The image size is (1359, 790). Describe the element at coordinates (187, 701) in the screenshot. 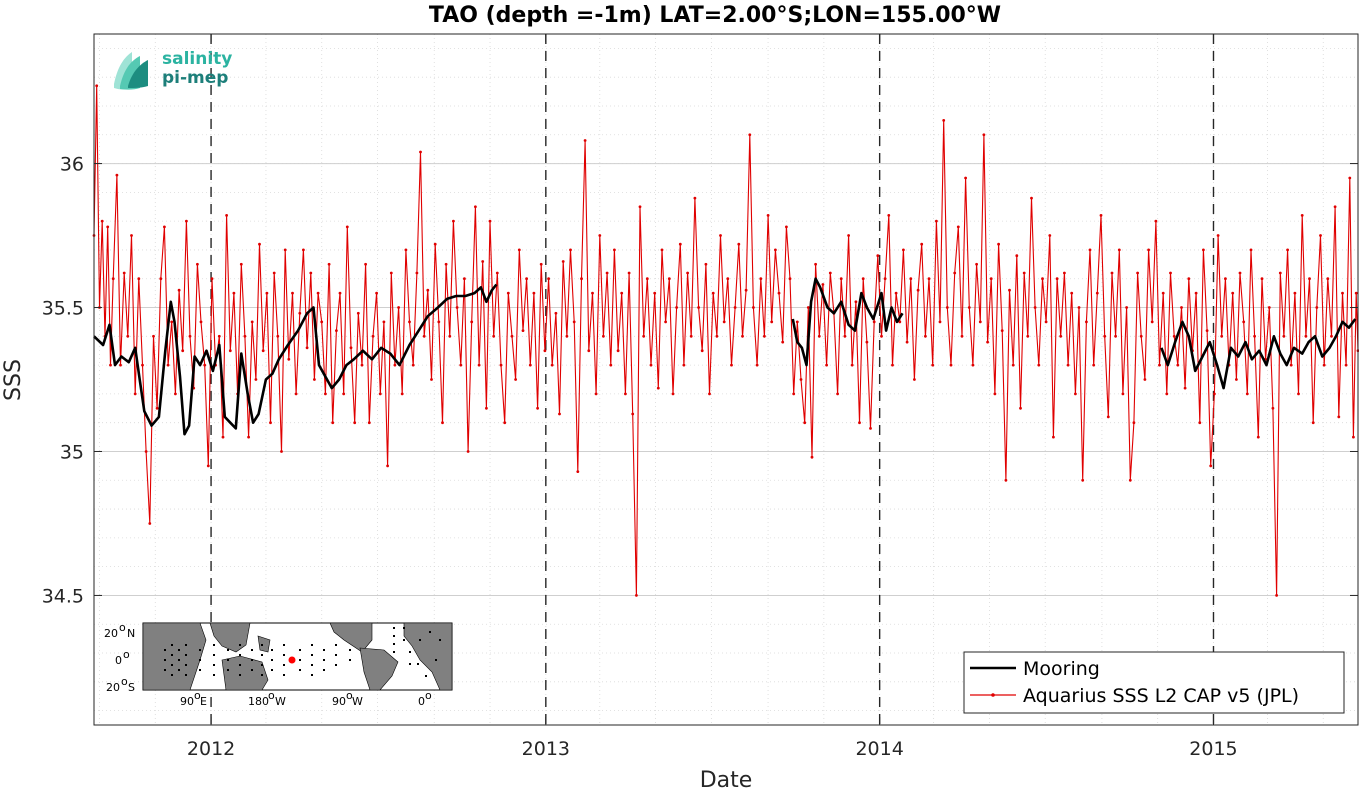

I see `svg-text: 90` at that location.